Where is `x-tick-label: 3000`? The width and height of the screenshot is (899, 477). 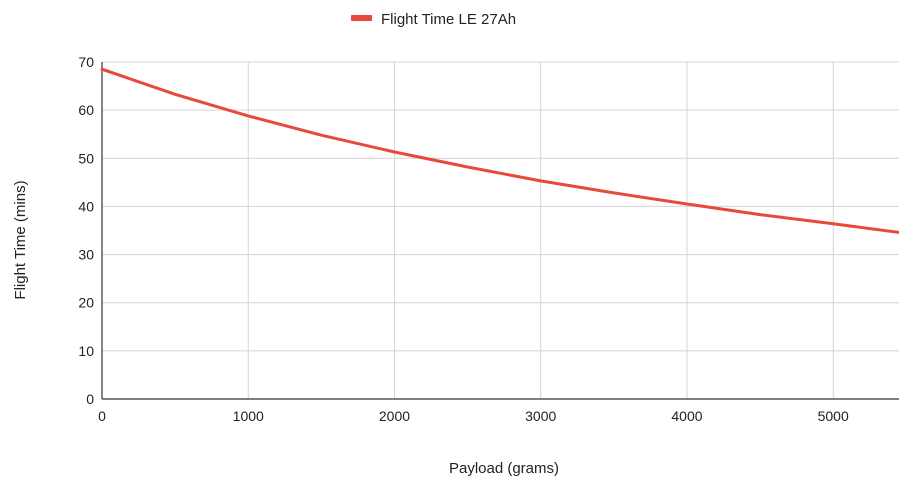 x-tick-label: 3000 is located at coordinates (540, 416).